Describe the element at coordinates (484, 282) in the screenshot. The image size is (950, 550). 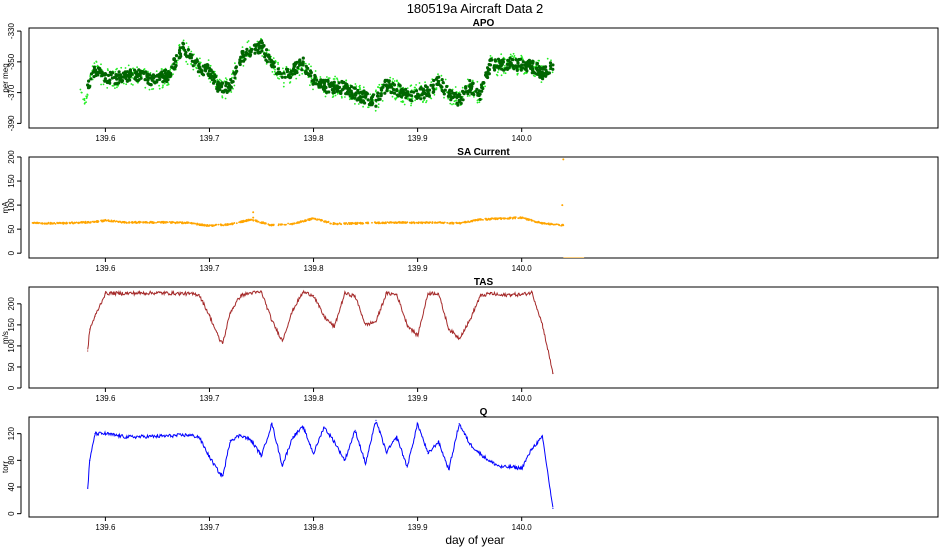
I see `tas-panel-title: TAS` at that location.